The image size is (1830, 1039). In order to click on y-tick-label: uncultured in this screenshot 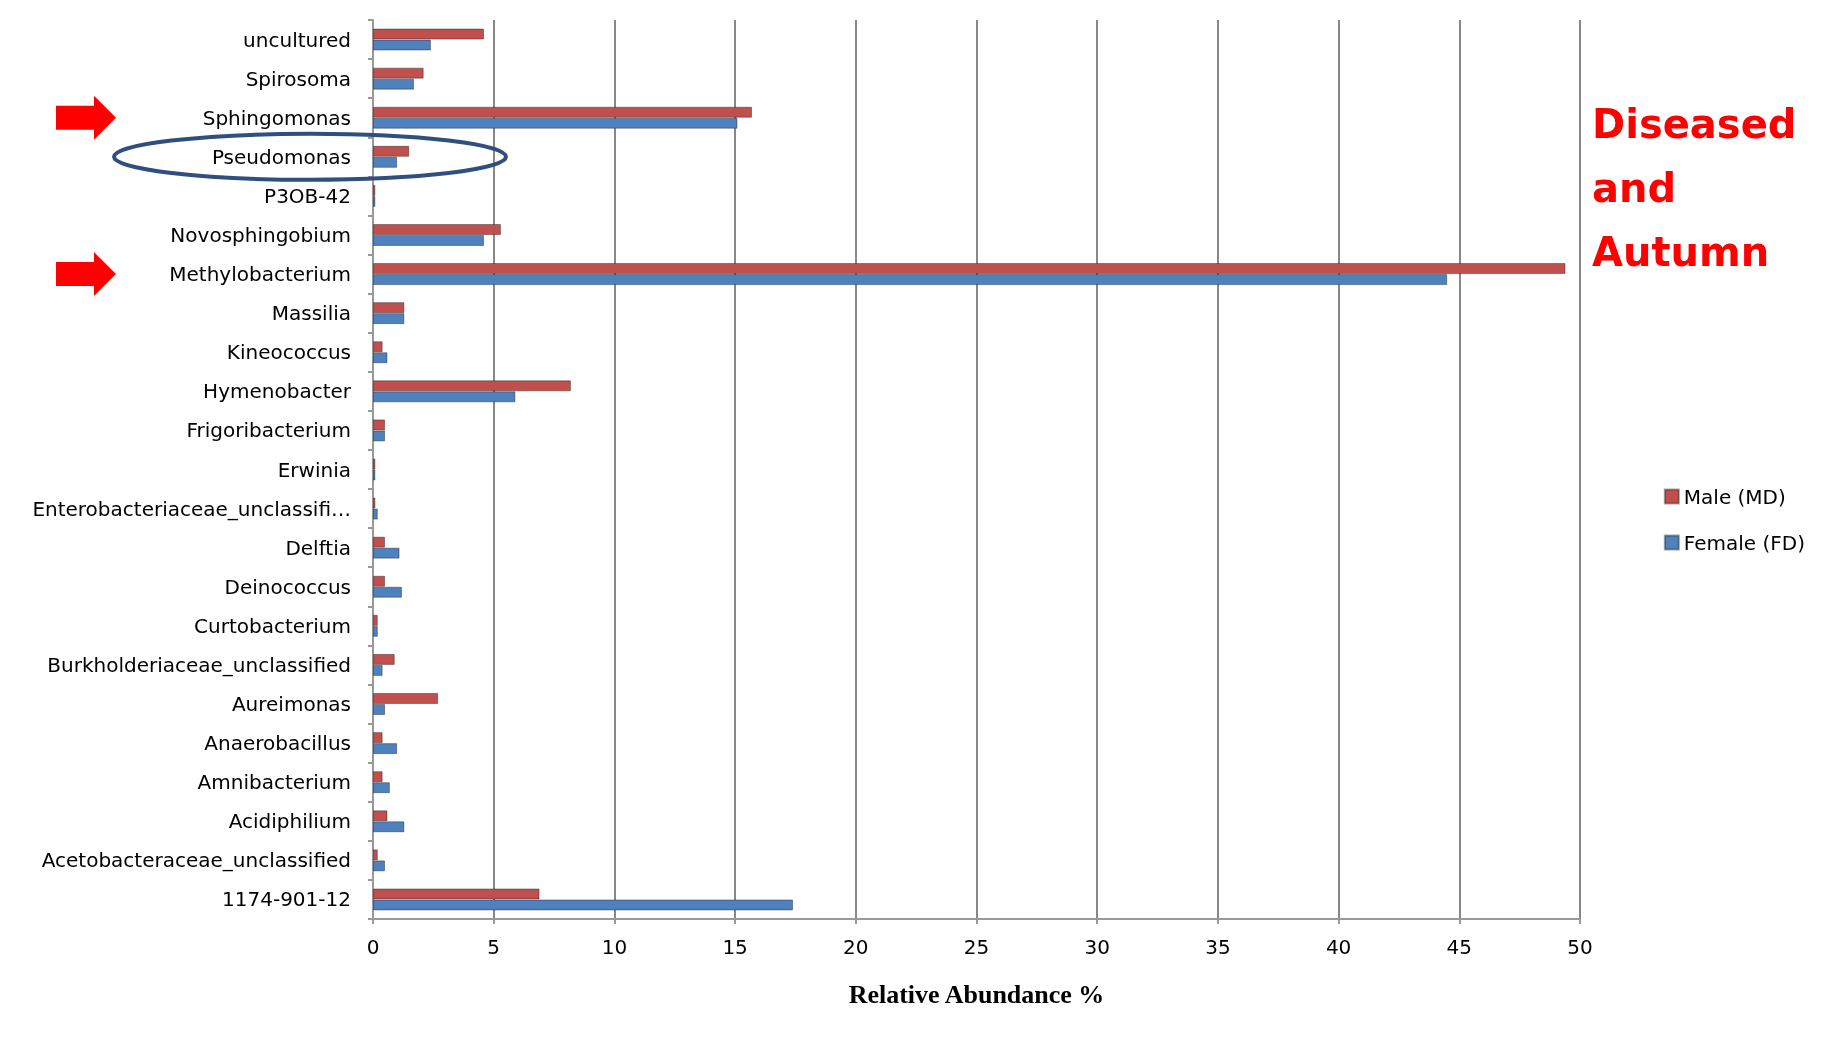, I will do `click(297, 39)`.